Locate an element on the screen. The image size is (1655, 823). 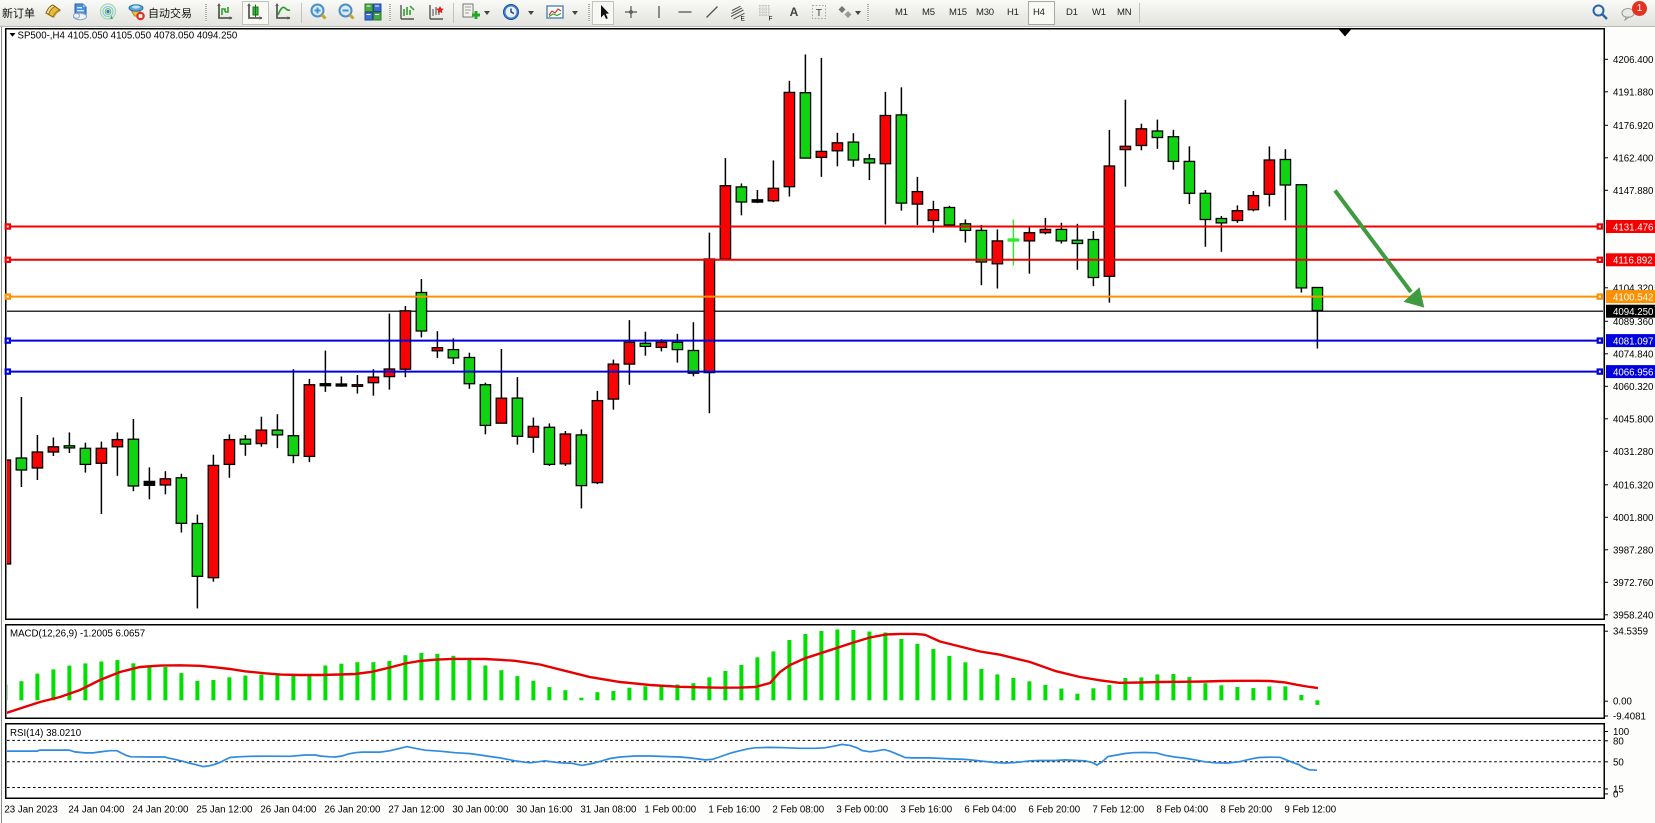
svg-text: MACD(12,26,9) -1.2005 6.0657 is located at coordinates (77, 634).